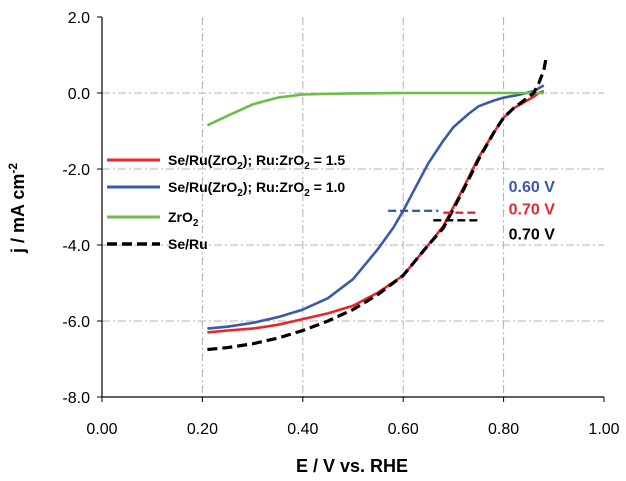  I want to click on legend-label: Se/Ru(ZrO2); Ru:ZrO2 = 1.0, so click(256, 189).